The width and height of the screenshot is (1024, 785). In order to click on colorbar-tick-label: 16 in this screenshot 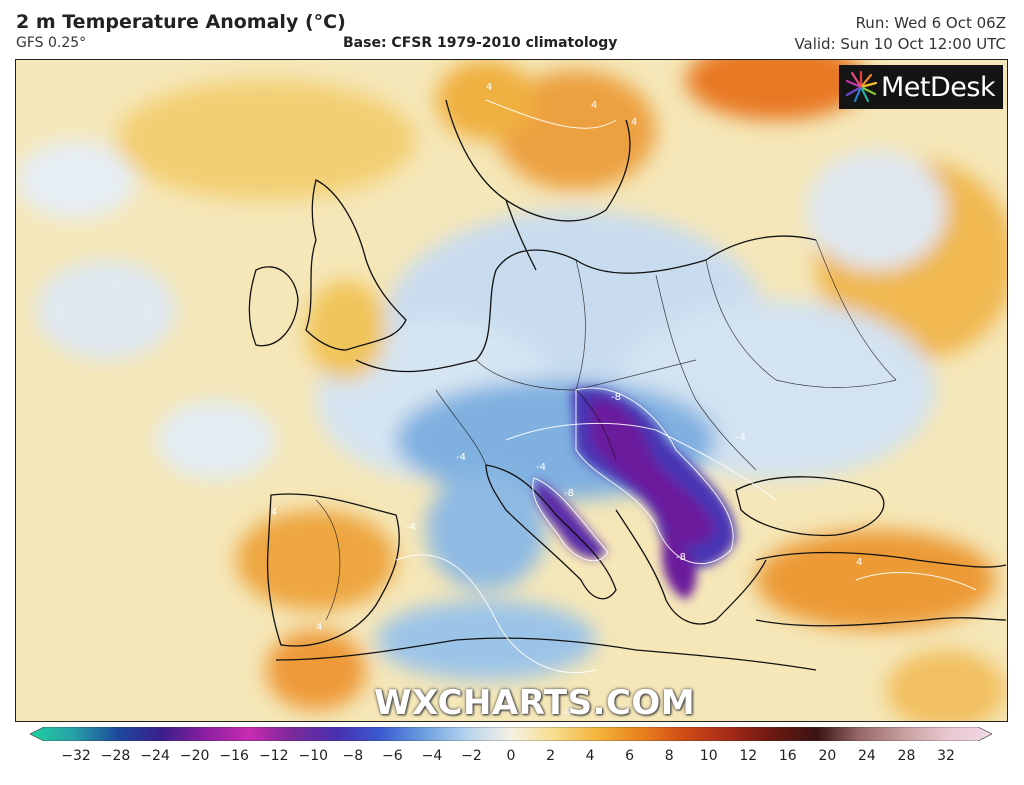, I will do `click(787, 756)`.